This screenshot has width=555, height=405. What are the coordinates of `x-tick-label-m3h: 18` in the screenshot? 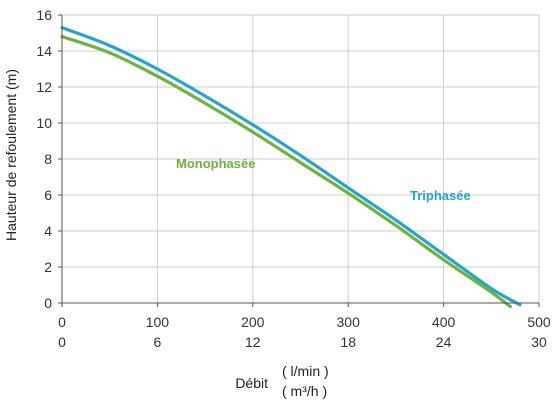 It's located at (348, 342).